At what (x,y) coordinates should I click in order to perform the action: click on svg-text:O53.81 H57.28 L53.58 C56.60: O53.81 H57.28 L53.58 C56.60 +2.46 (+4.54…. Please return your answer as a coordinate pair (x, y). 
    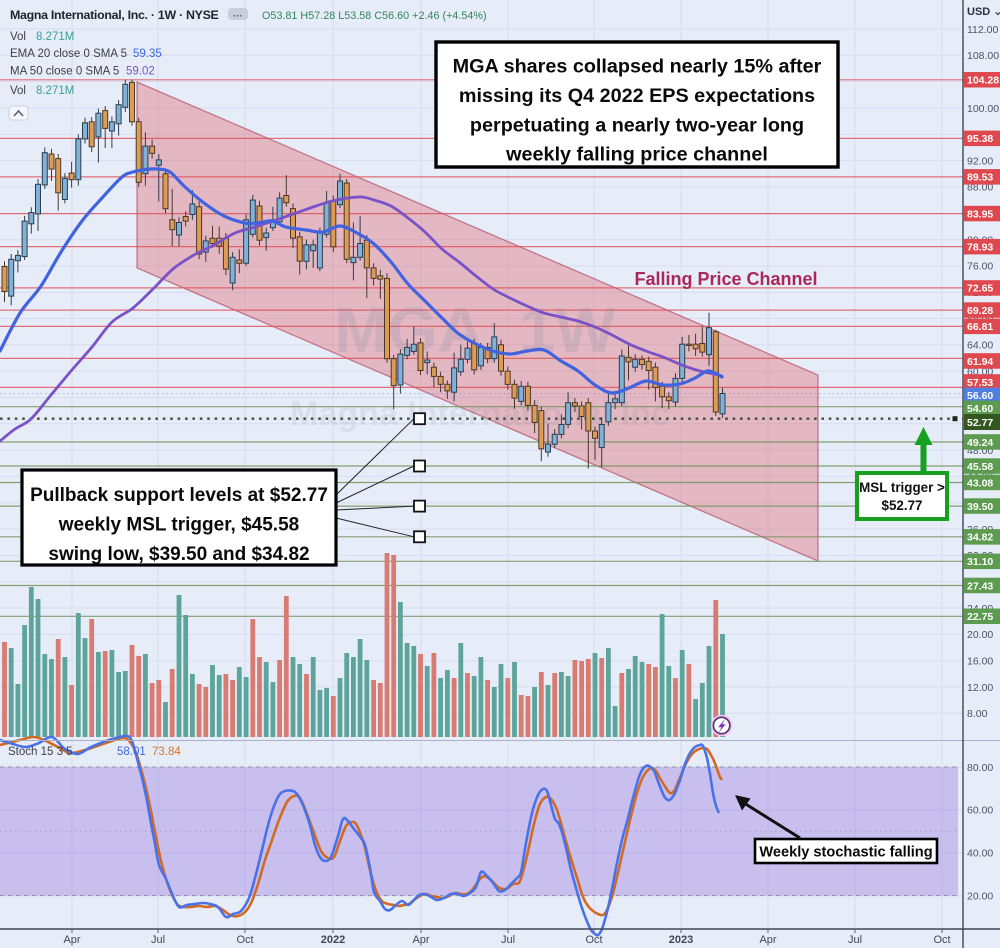
    Looking at the image, I should click on (374, 16).